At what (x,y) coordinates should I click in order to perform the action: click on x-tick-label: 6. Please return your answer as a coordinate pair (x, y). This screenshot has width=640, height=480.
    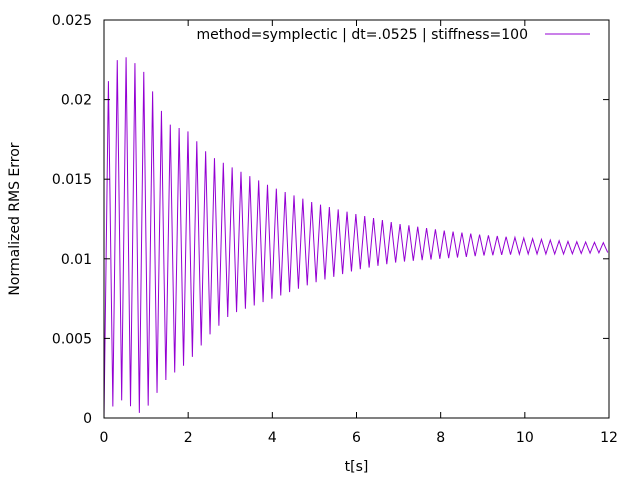
    Looking at the image, I should click on (356, 438).